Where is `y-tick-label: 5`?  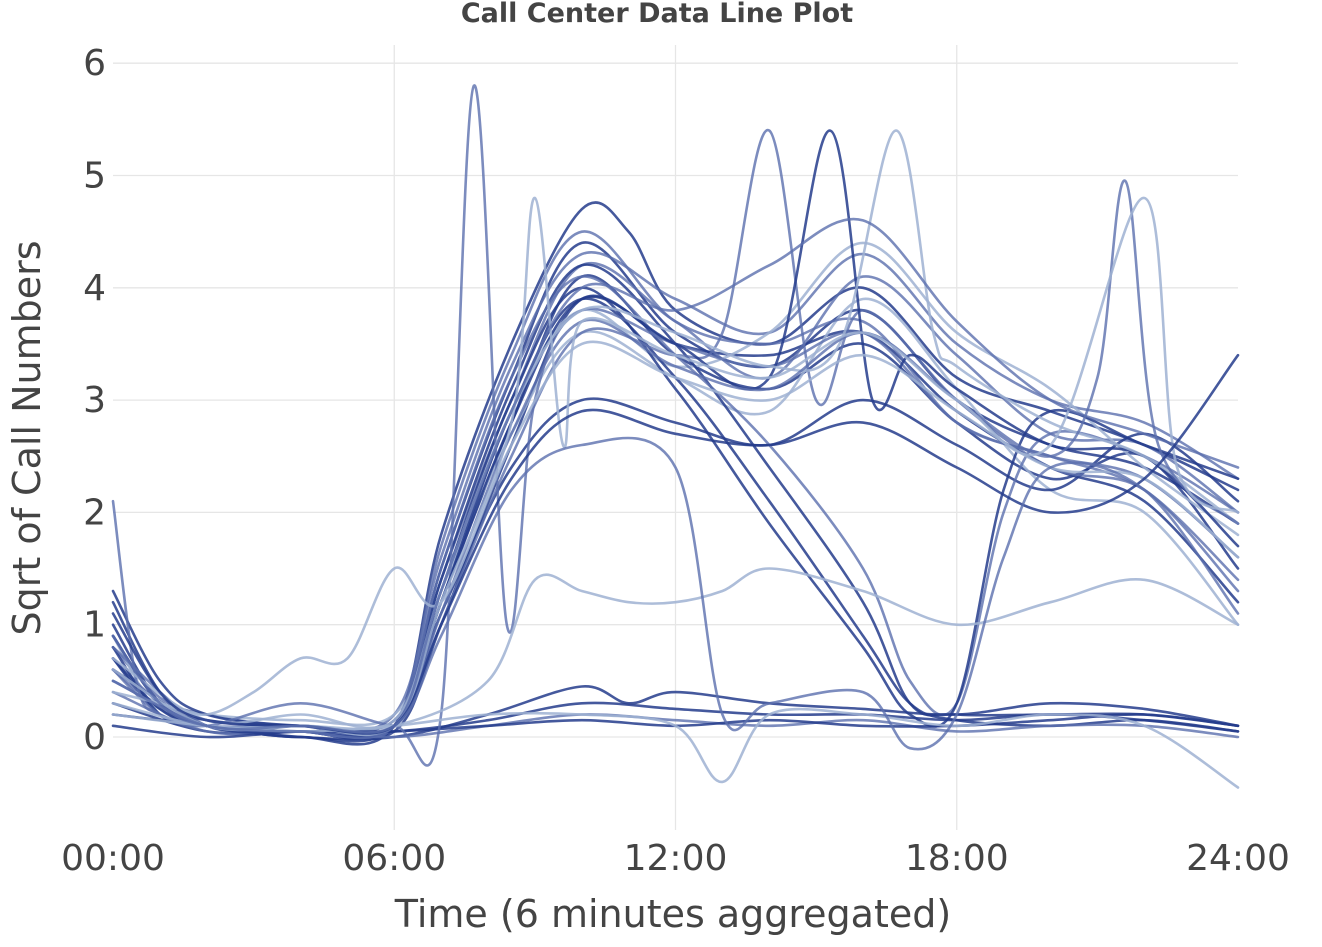 y-tick-label: 5 is located at coordinates (94, 176).